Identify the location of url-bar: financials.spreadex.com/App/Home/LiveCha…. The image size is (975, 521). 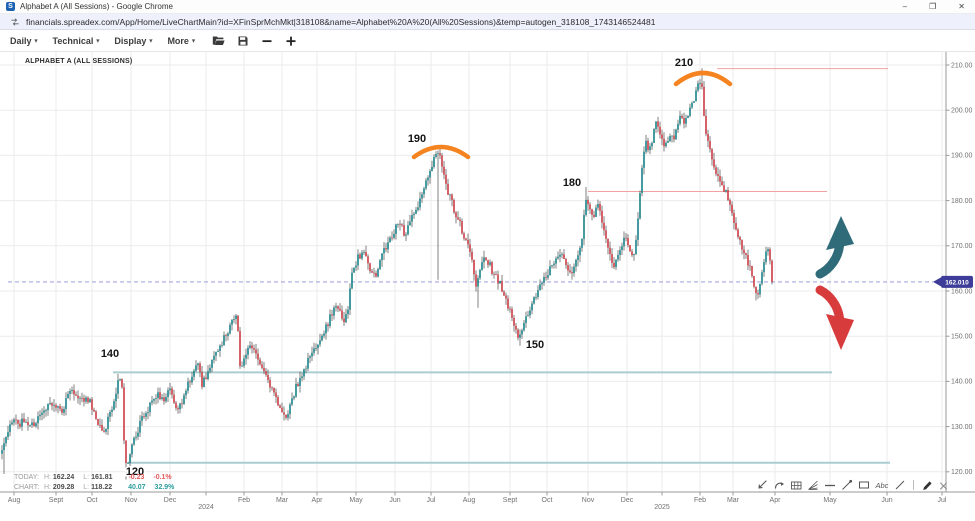
(487, 22).